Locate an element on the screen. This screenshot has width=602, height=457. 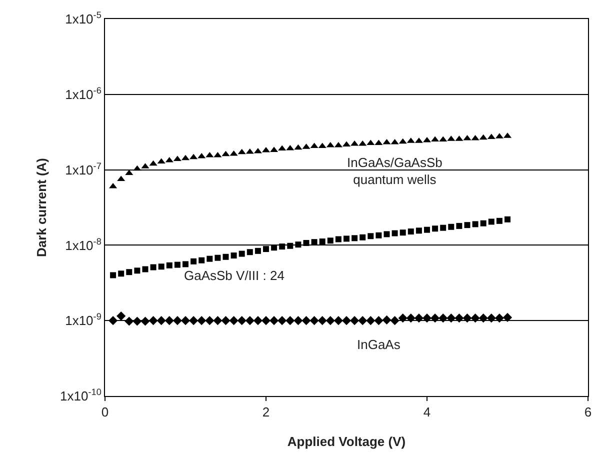
x-tick-label: 4 is located at coordinates (427, 412).